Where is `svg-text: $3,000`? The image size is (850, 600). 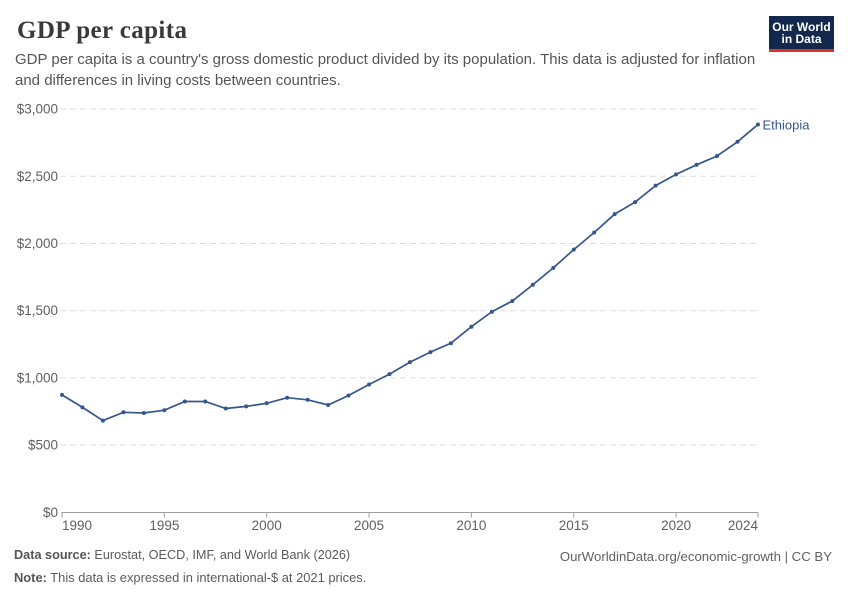 svg-text: $3,000 is located at coordinates (37, 109).